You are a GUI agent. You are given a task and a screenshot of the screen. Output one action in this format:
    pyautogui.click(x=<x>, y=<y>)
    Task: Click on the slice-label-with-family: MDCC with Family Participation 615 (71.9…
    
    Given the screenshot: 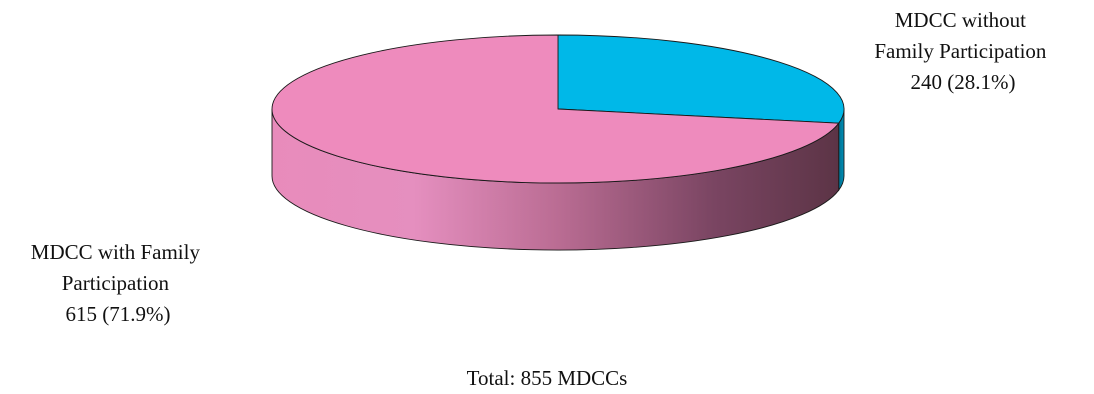 What is the action you would take?
    pyautogui.click(x=118, y=283)
    